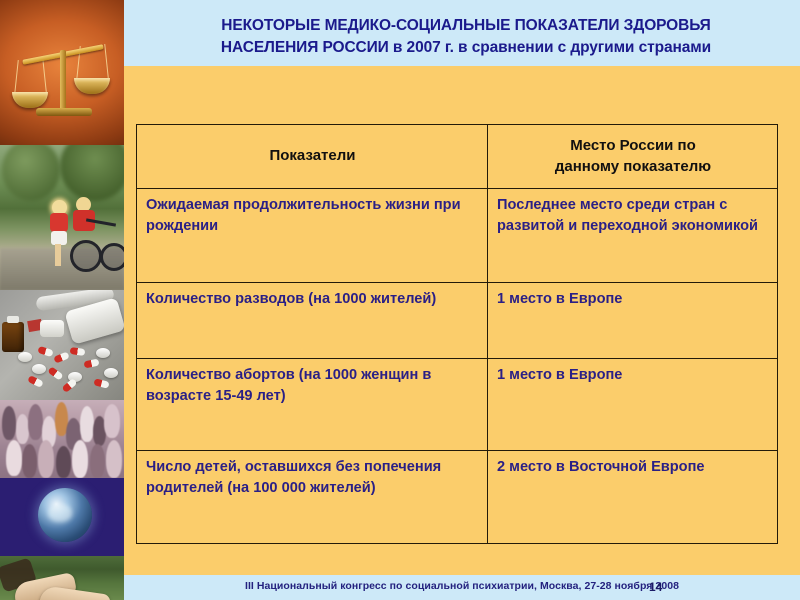  What do you see at coordinates (62, 345) in the screenshot?
I see `pills-and-medicine-photo` at bounding box center [62, 345].